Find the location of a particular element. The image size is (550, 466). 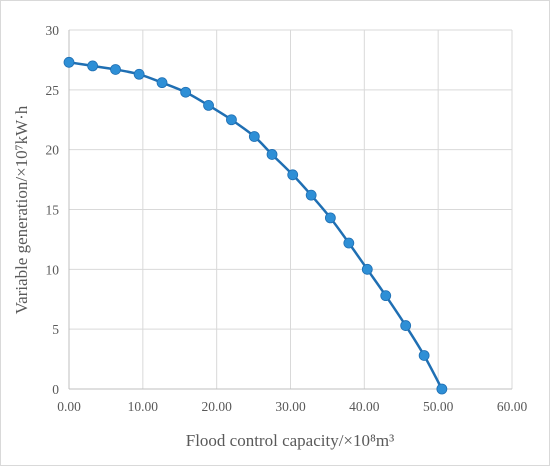

x-tick-label: 50.00 is located at coordinates (438, 406).